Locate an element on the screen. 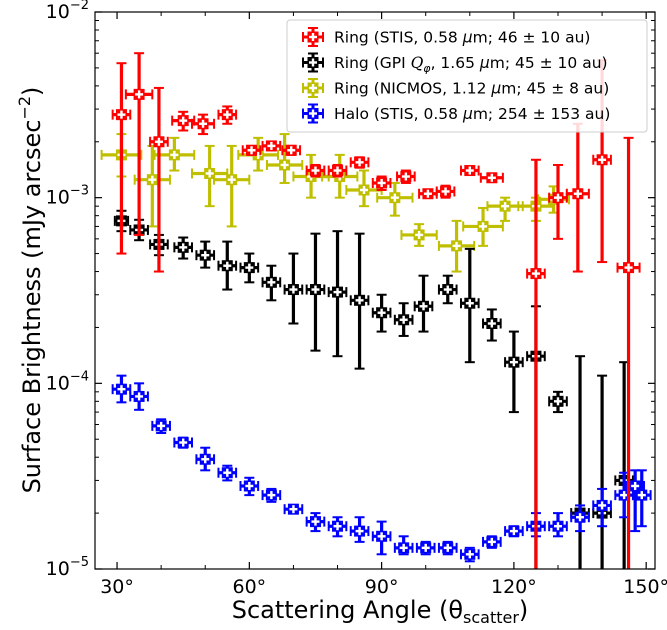 The image size is (667, 630). legend-item-1: Ring (GPI Qφ, 1.65 μm; 45 ± 10 au) is located at coordinates (455, 63).